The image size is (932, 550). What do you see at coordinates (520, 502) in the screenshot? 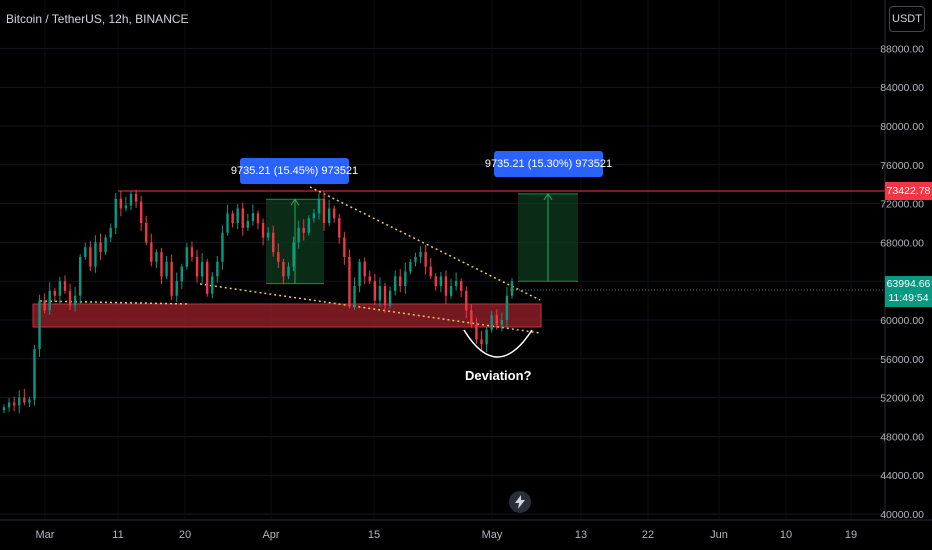
I see `bolt-icon` at bounding box center [520, 502].